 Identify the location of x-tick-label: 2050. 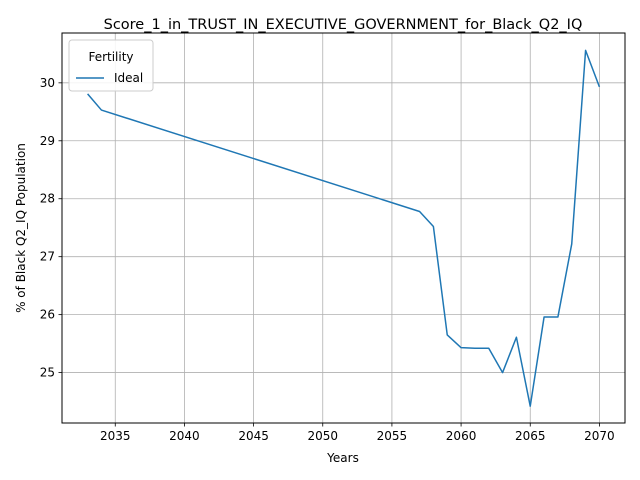
(322, 436).